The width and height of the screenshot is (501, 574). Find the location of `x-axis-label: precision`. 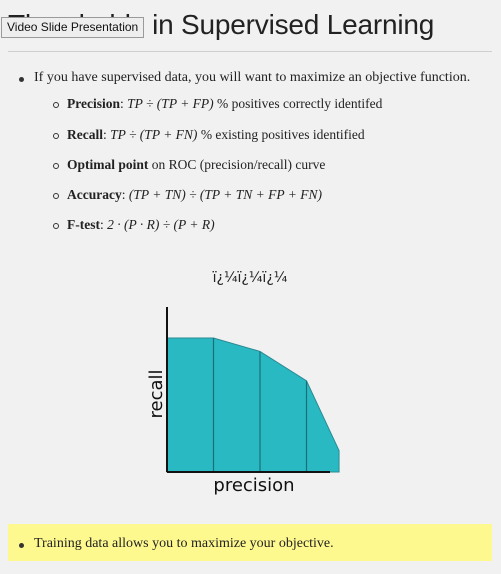

x-axis-label: precision is located at coordinates (253, 485).